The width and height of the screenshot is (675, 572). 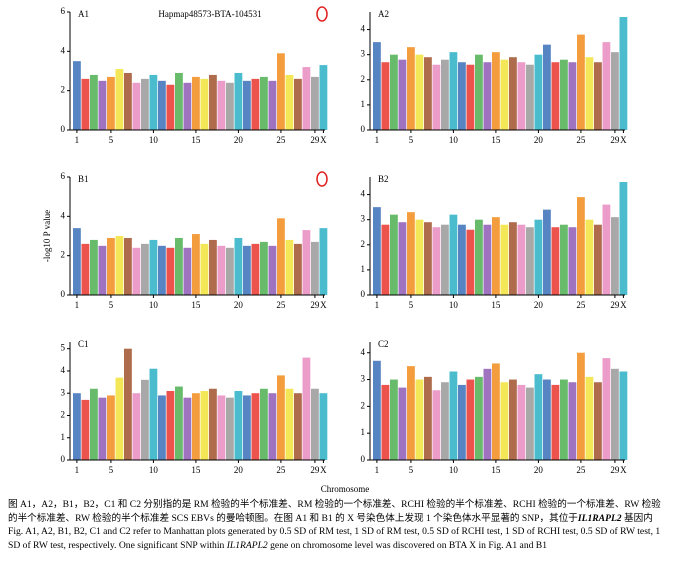 What do you see at coordinates (322, 14) in the screenshot?
I see `highlight-circle` at bounding box center [322, 14].